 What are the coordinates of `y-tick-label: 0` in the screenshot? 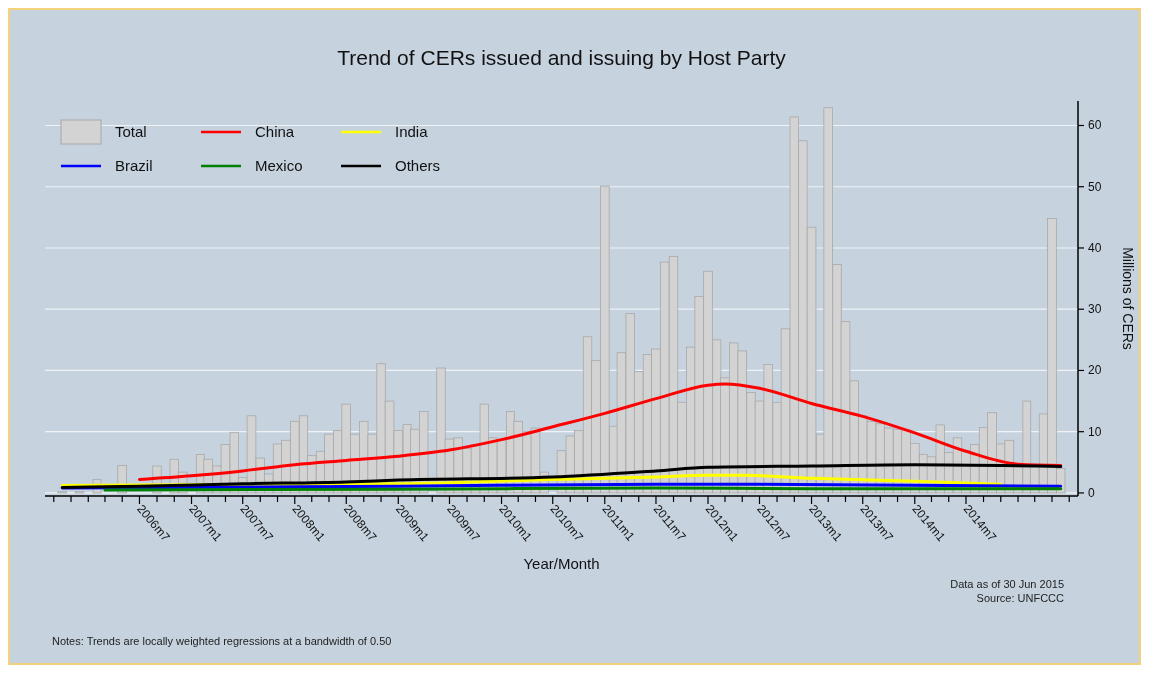 It's located at (1091, 492).